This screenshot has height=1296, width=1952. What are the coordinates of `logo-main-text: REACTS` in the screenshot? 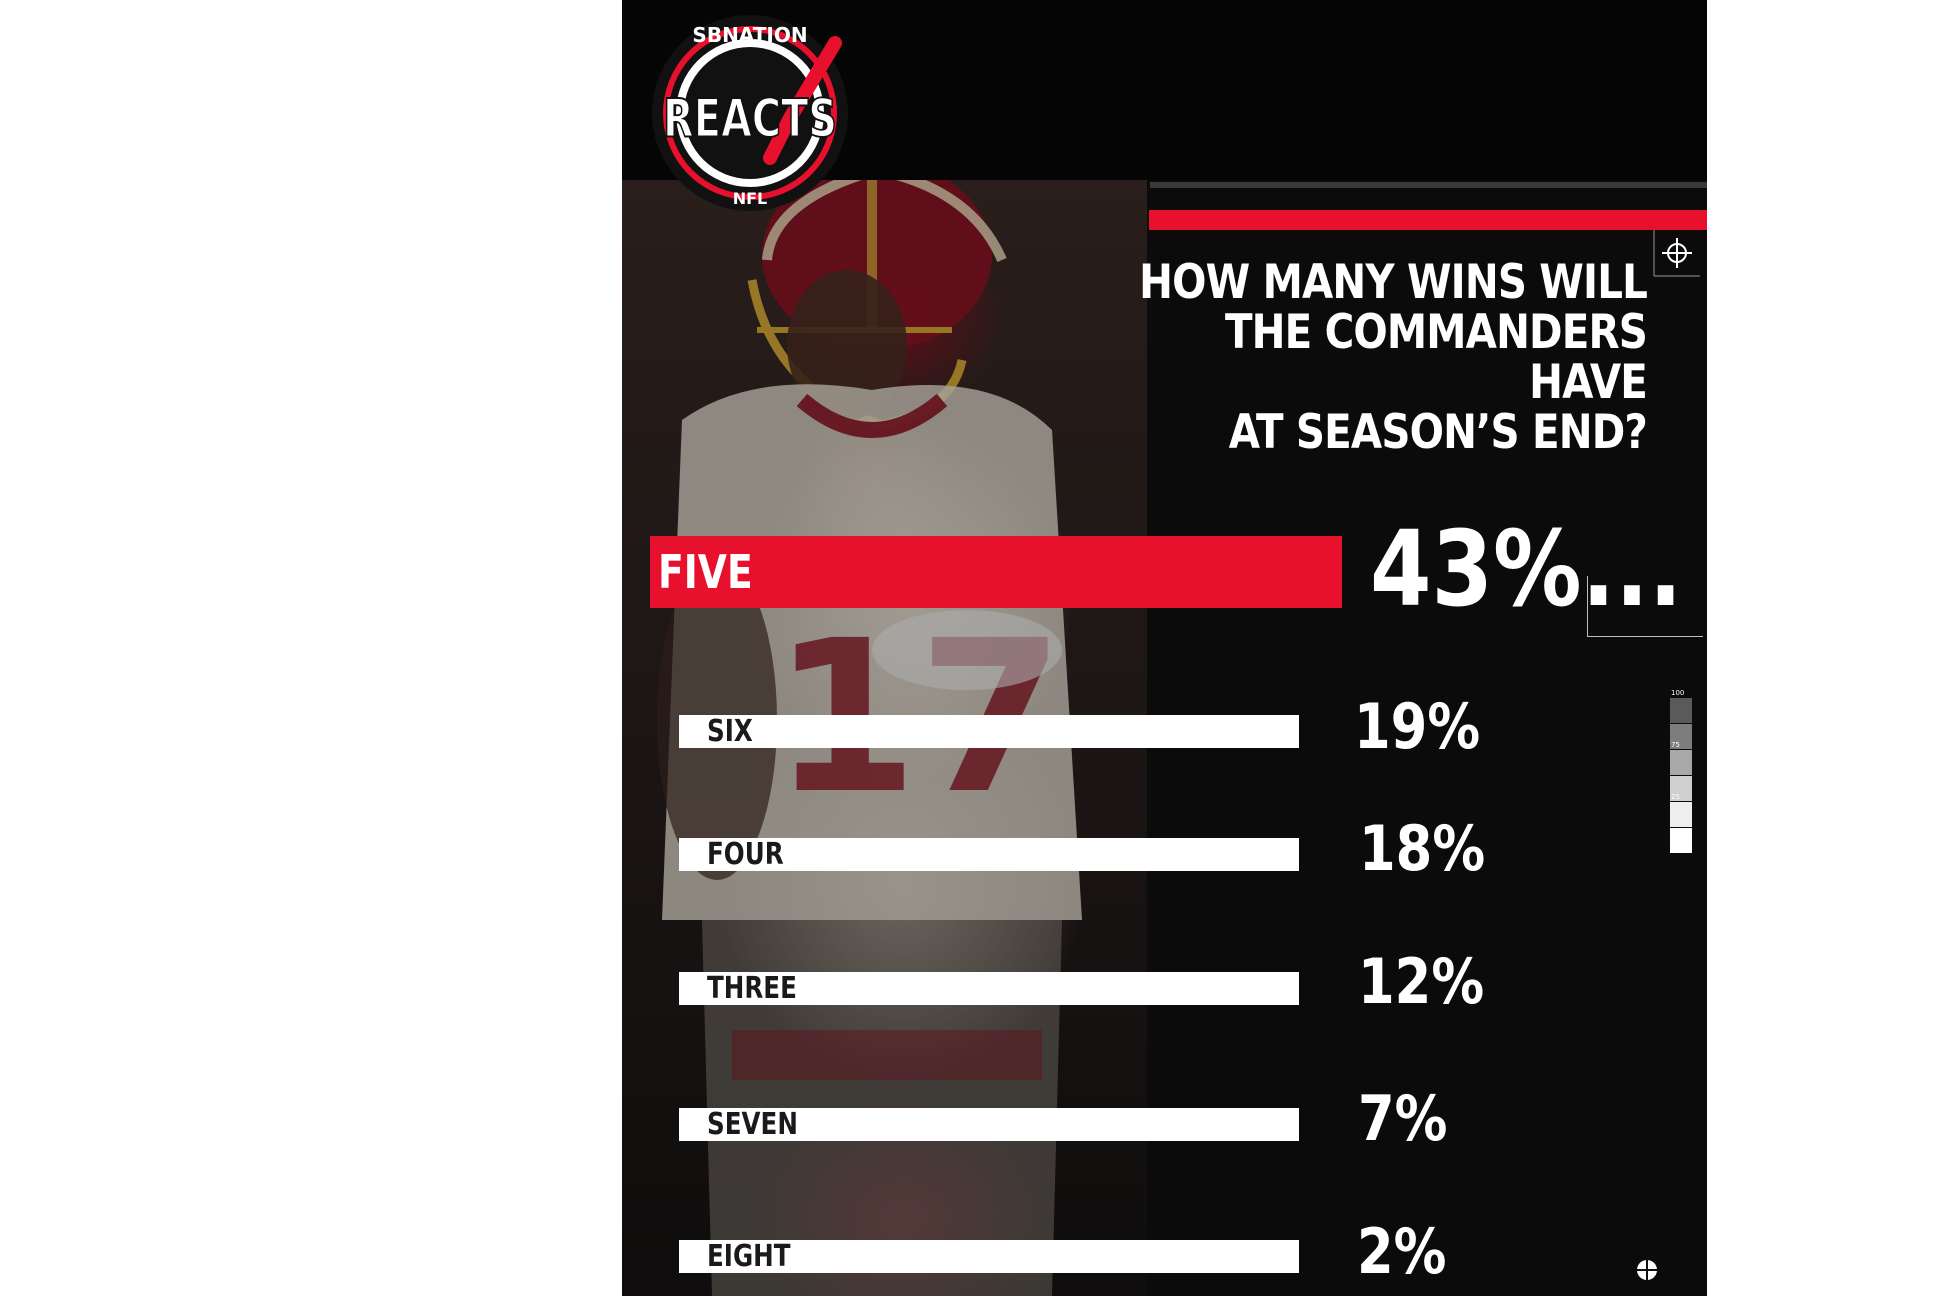 It's located at (750, 118).